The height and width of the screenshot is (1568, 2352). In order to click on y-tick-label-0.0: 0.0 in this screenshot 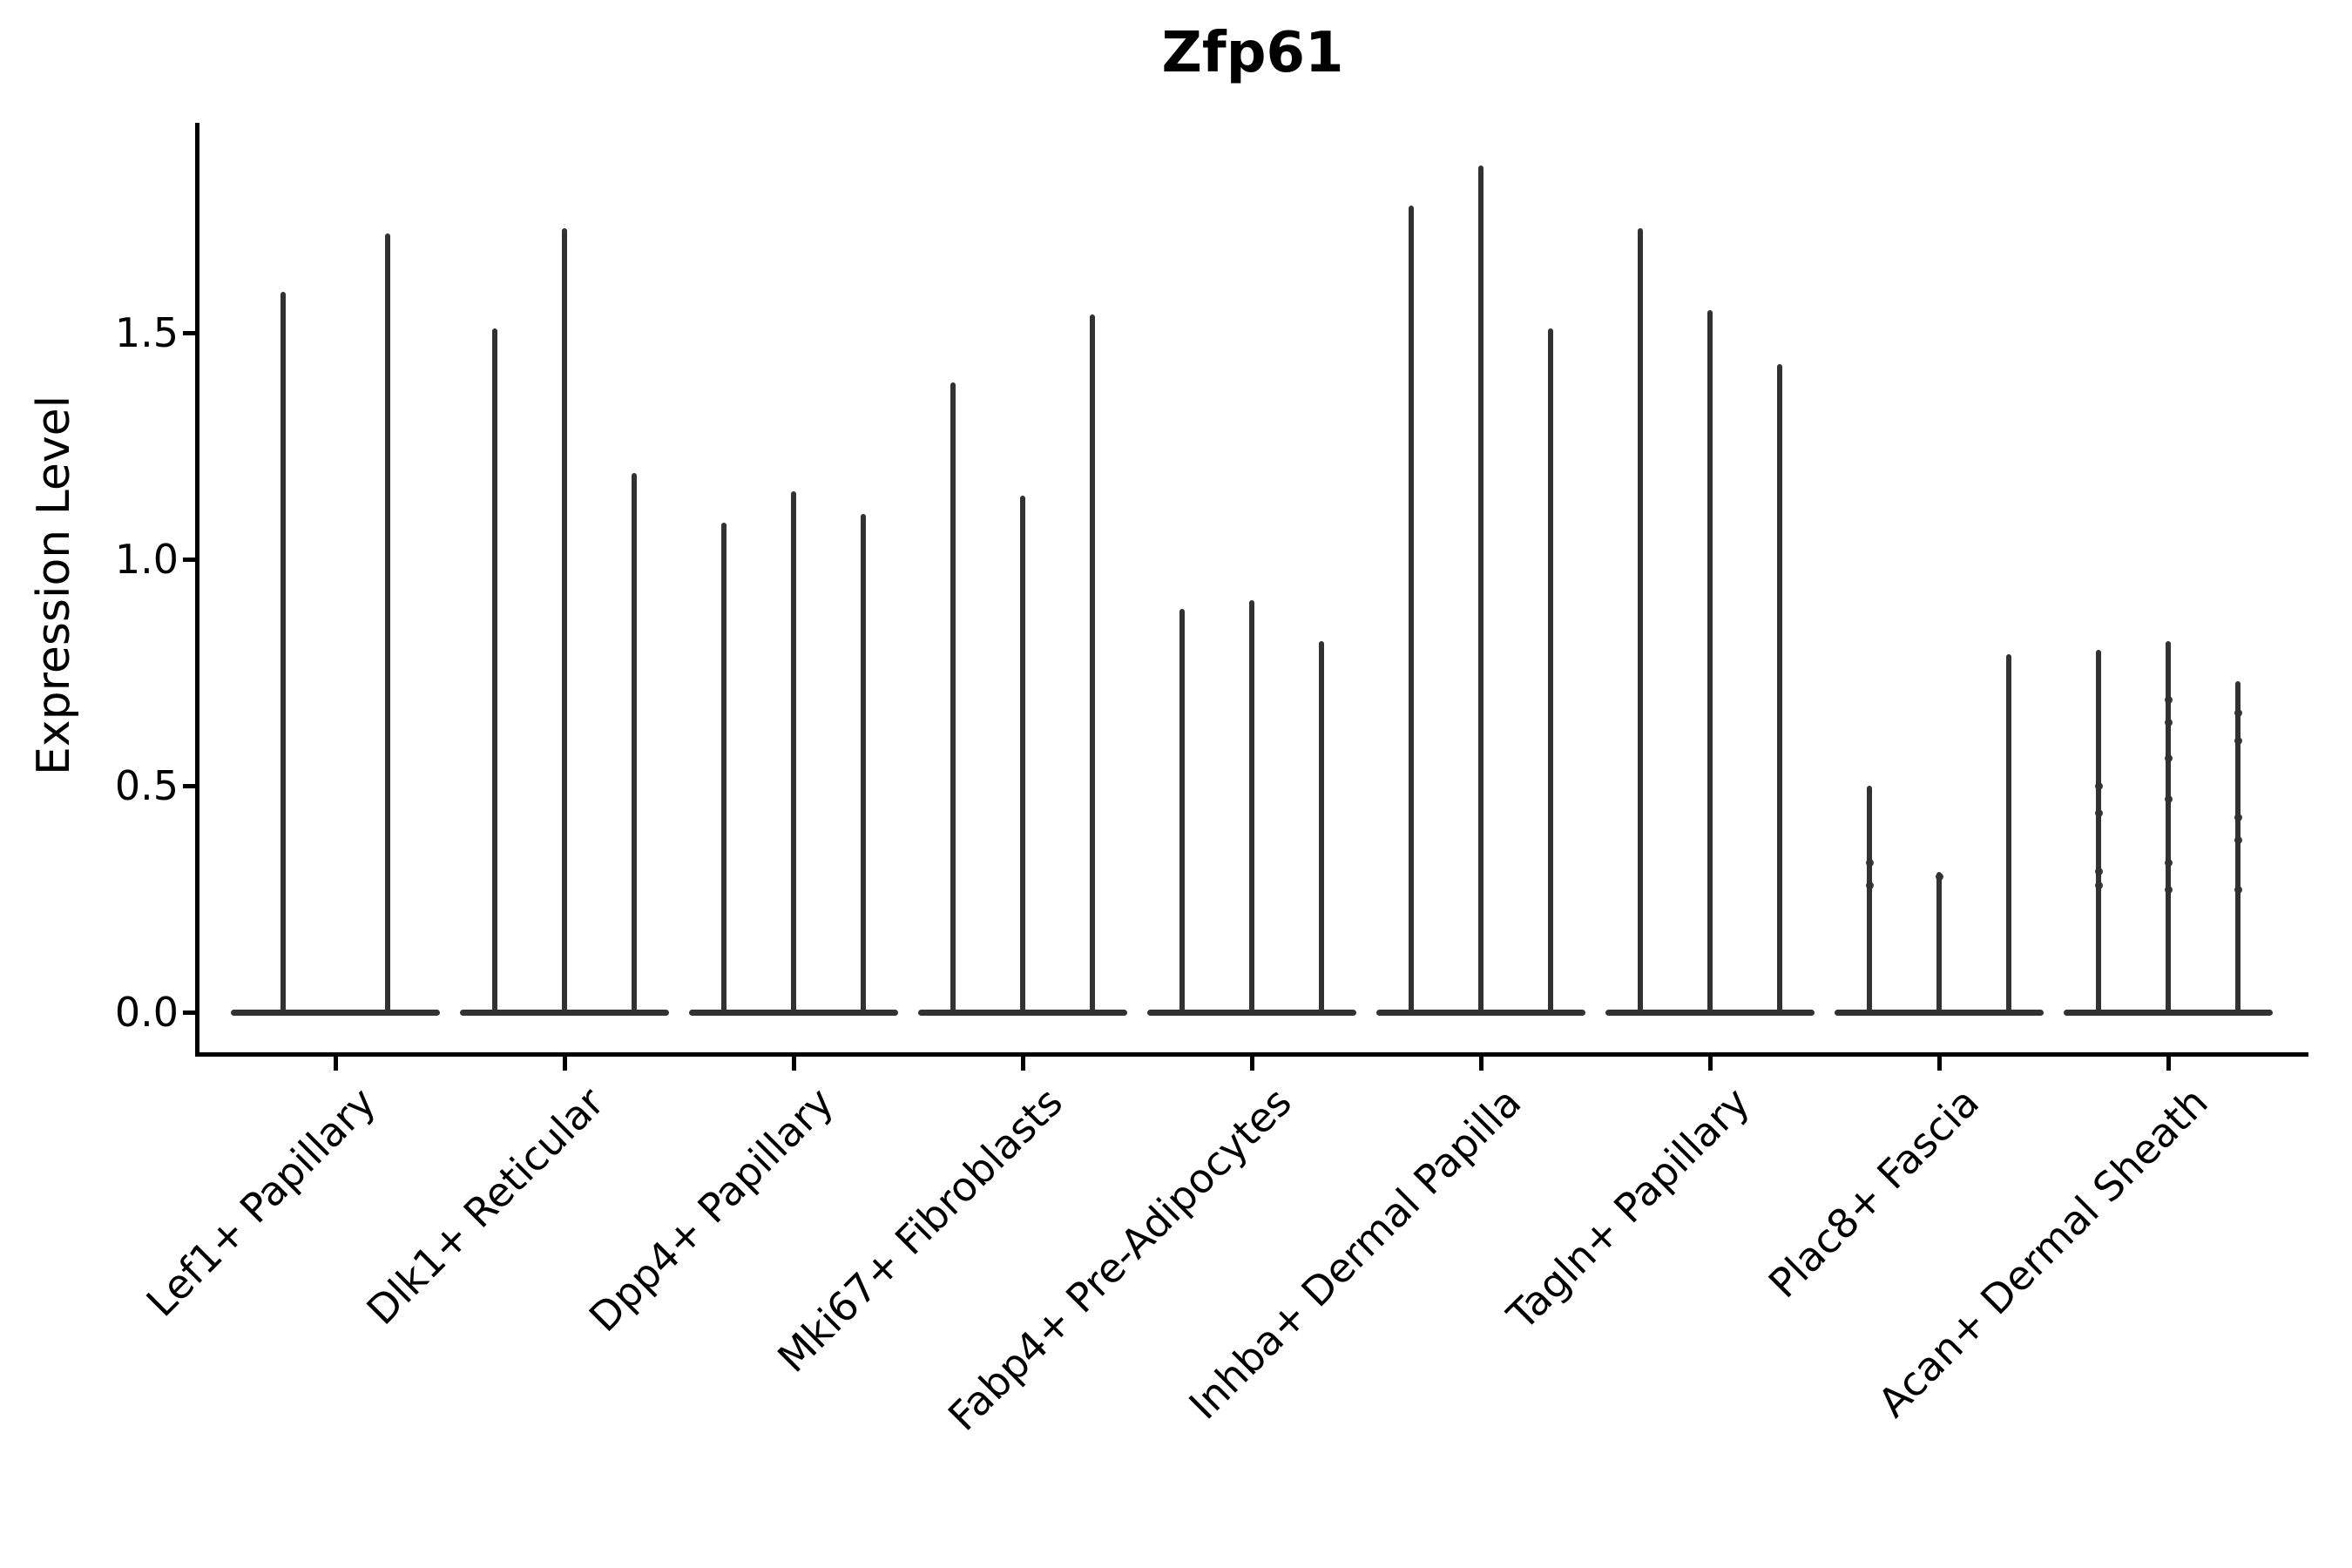, I will do `click(146, 1013)`.